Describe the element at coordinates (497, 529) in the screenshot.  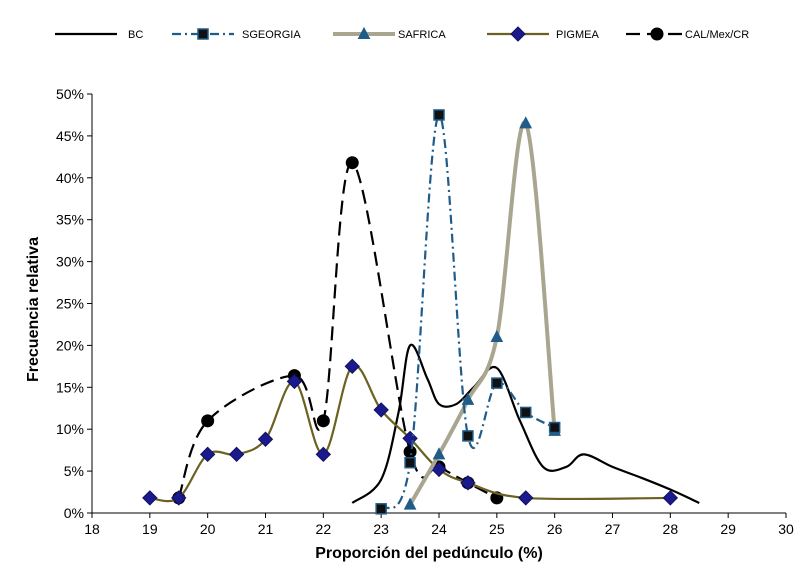
I see `x-tick-label: 25` at that location.